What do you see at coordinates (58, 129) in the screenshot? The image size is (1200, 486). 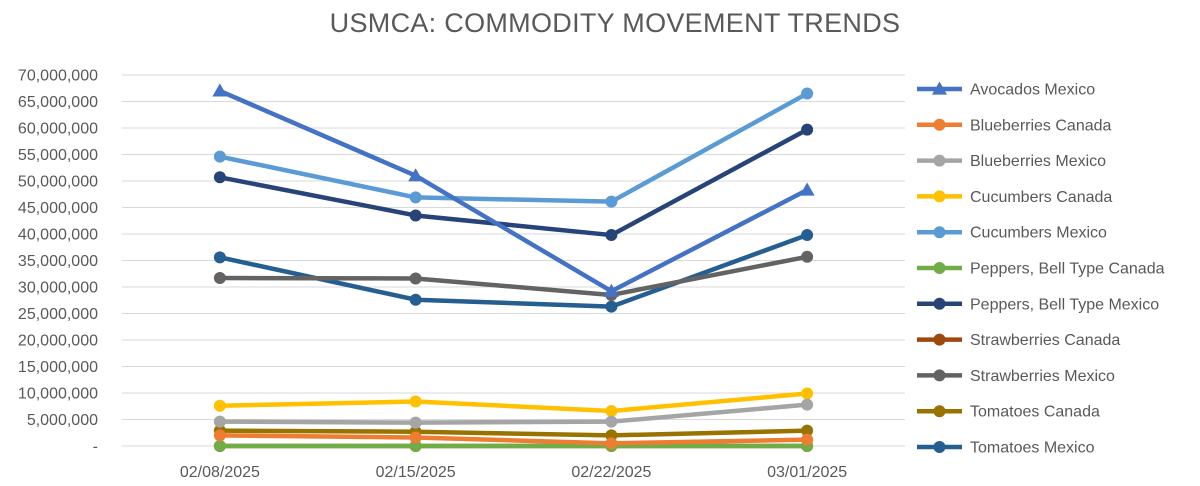 I see `y-tick-label: 60,000,000` at bounding box center [58, 129].